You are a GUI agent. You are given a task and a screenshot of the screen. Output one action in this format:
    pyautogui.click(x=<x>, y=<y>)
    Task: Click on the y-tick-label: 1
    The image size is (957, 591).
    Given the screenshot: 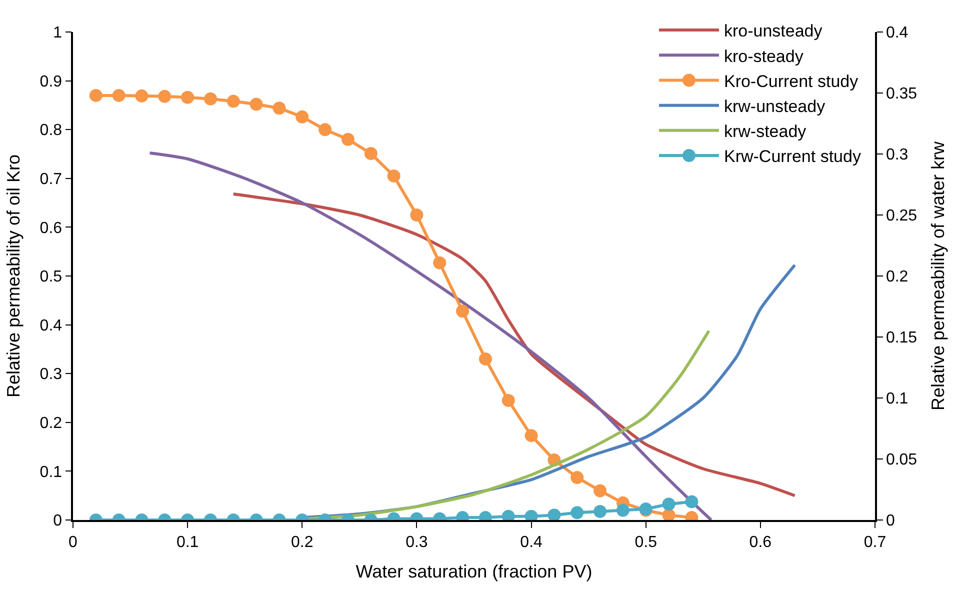 What is the action you would take?
    pyautogui.click(x=57, y=33)
    